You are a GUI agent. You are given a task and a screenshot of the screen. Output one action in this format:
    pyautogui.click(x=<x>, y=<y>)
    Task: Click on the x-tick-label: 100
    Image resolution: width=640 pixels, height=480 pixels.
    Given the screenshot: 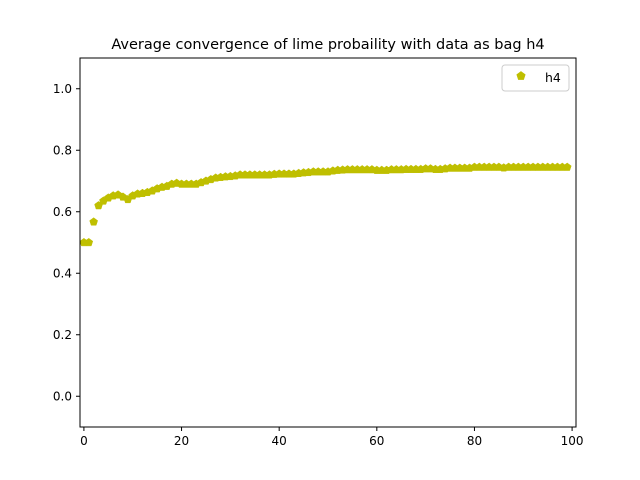 What is the action you would take?
    pyautogui.click(x=572, y=441)
    